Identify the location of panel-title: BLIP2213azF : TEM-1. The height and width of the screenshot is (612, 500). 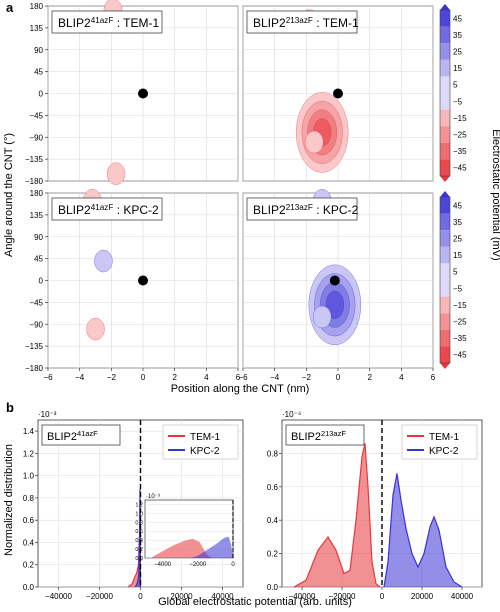
(302, 22).